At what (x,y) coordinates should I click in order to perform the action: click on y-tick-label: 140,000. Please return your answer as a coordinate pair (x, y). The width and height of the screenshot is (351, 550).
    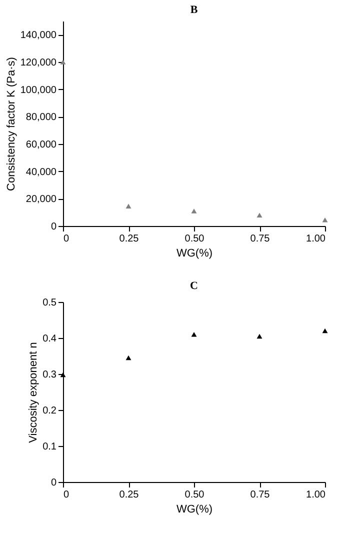
    Looking at the image, I should click on (38, 36).